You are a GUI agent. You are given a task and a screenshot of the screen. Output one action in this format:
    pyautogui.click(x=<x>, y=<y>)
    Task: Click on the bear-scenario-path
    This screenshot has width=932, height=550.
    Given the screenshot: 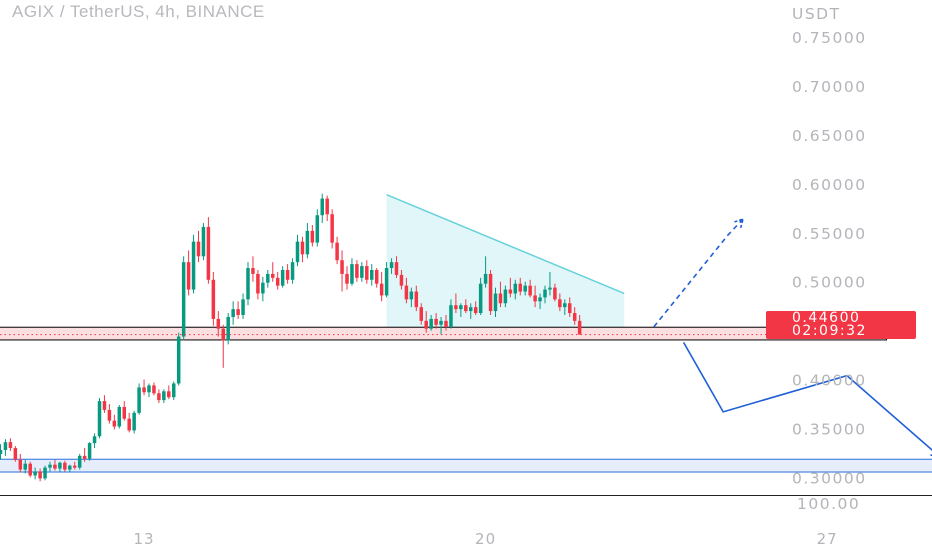 What is the action you would take?
    pyautogui.click(x=807, y=396)
    